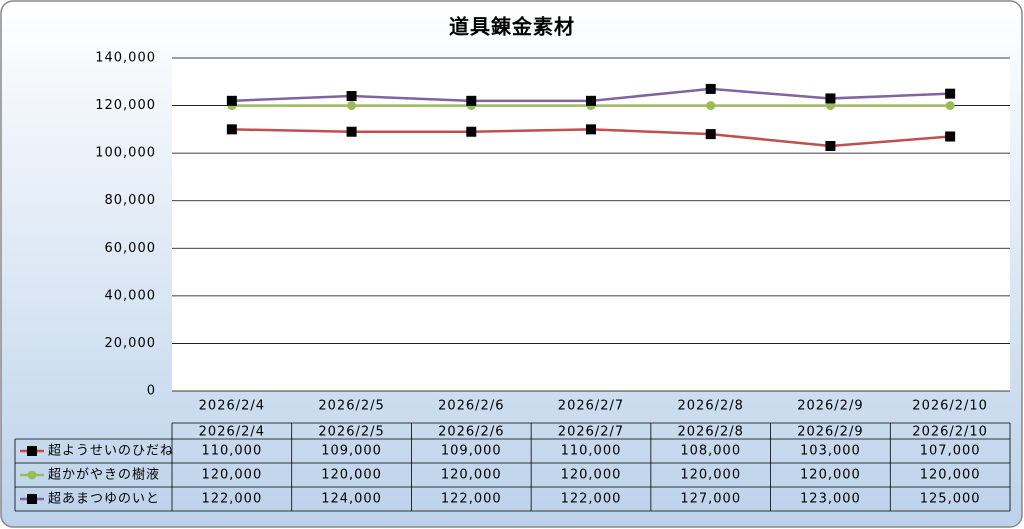  What do you see at coordinates (591, 432) in the screenshot?
I see `table-header: 2026/2/7` at bounding box center [591, 432].